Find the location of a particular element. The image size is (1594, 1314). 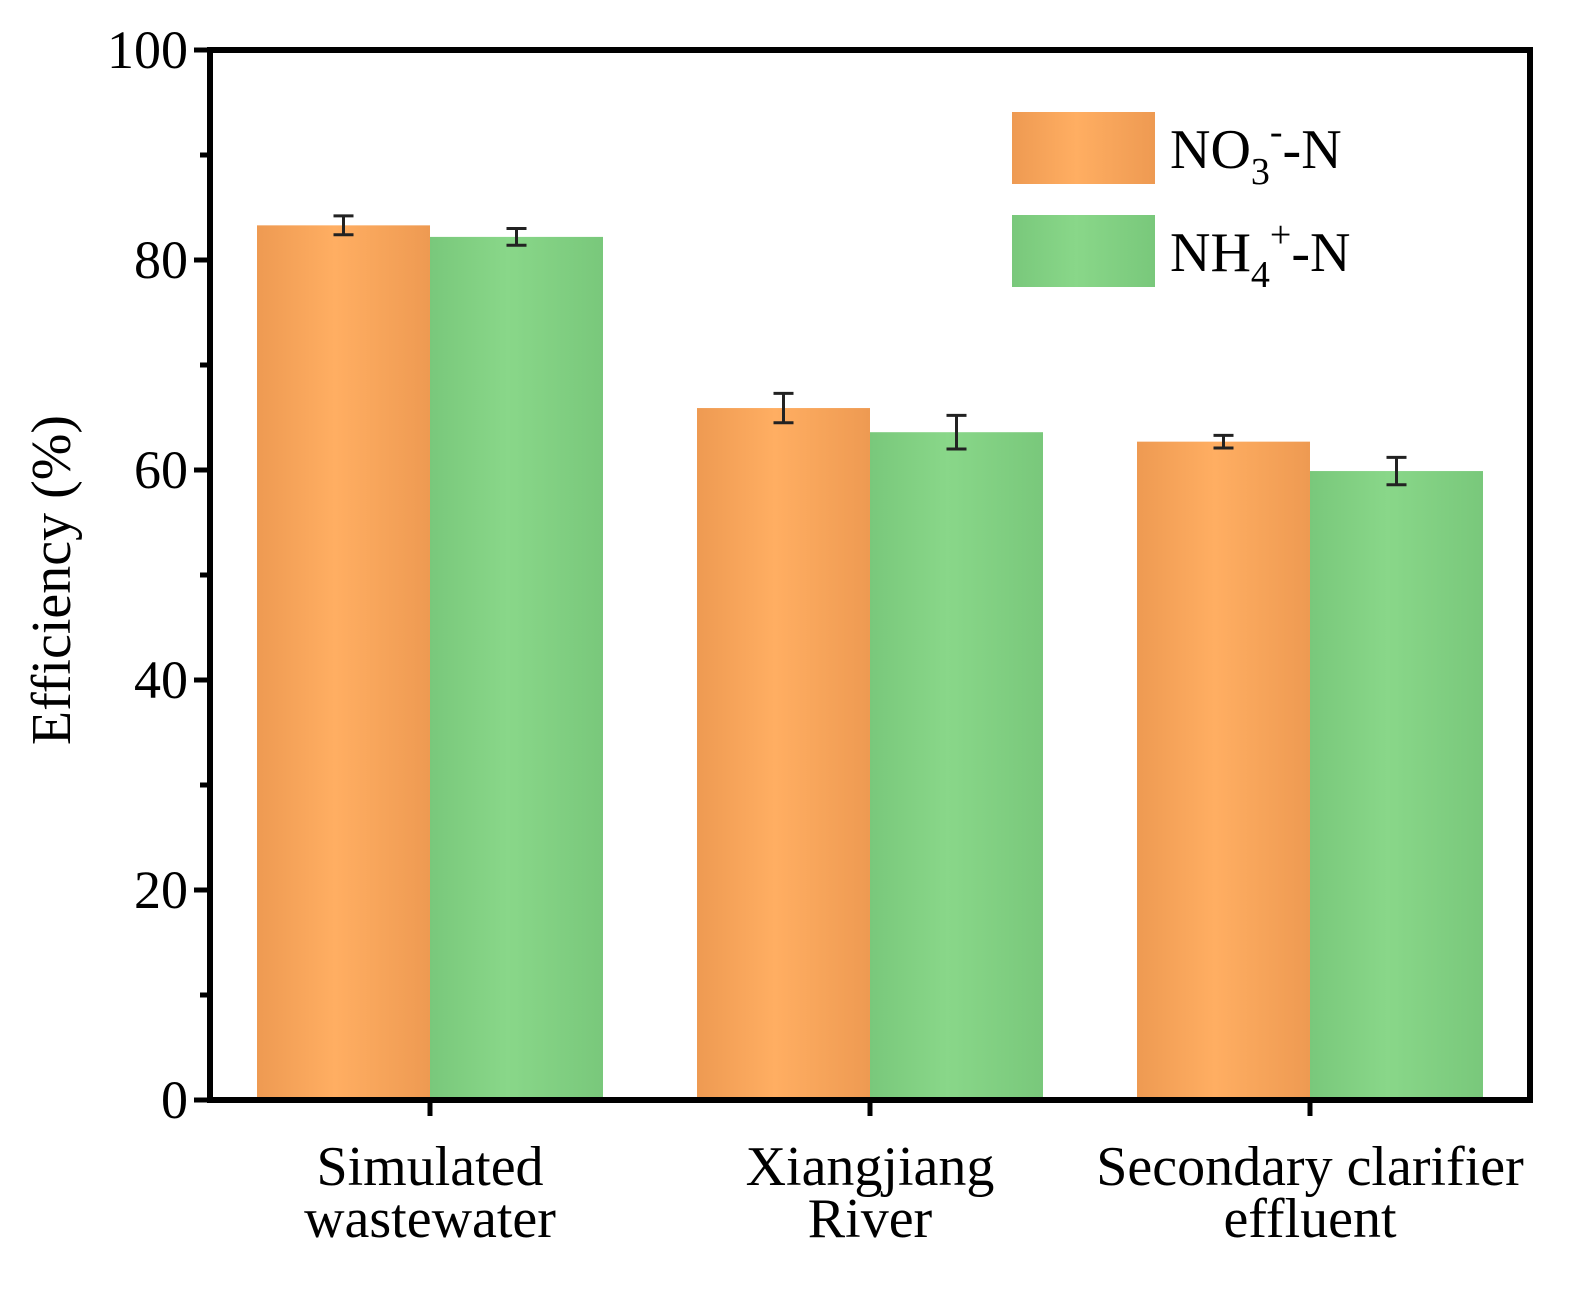

x-category-label: Secondary clarifier is located at coordinates (1310, 1167).